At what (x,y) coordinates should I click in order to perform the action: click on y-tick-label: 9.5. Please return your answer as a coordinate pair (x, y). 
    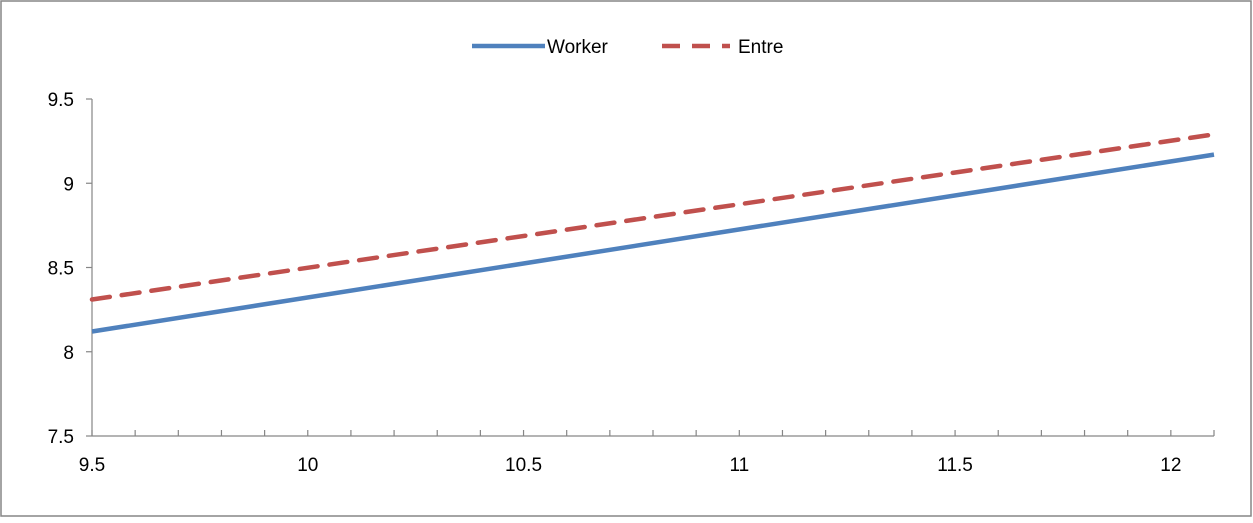
    Looking at the image, I should click on (61, 100).